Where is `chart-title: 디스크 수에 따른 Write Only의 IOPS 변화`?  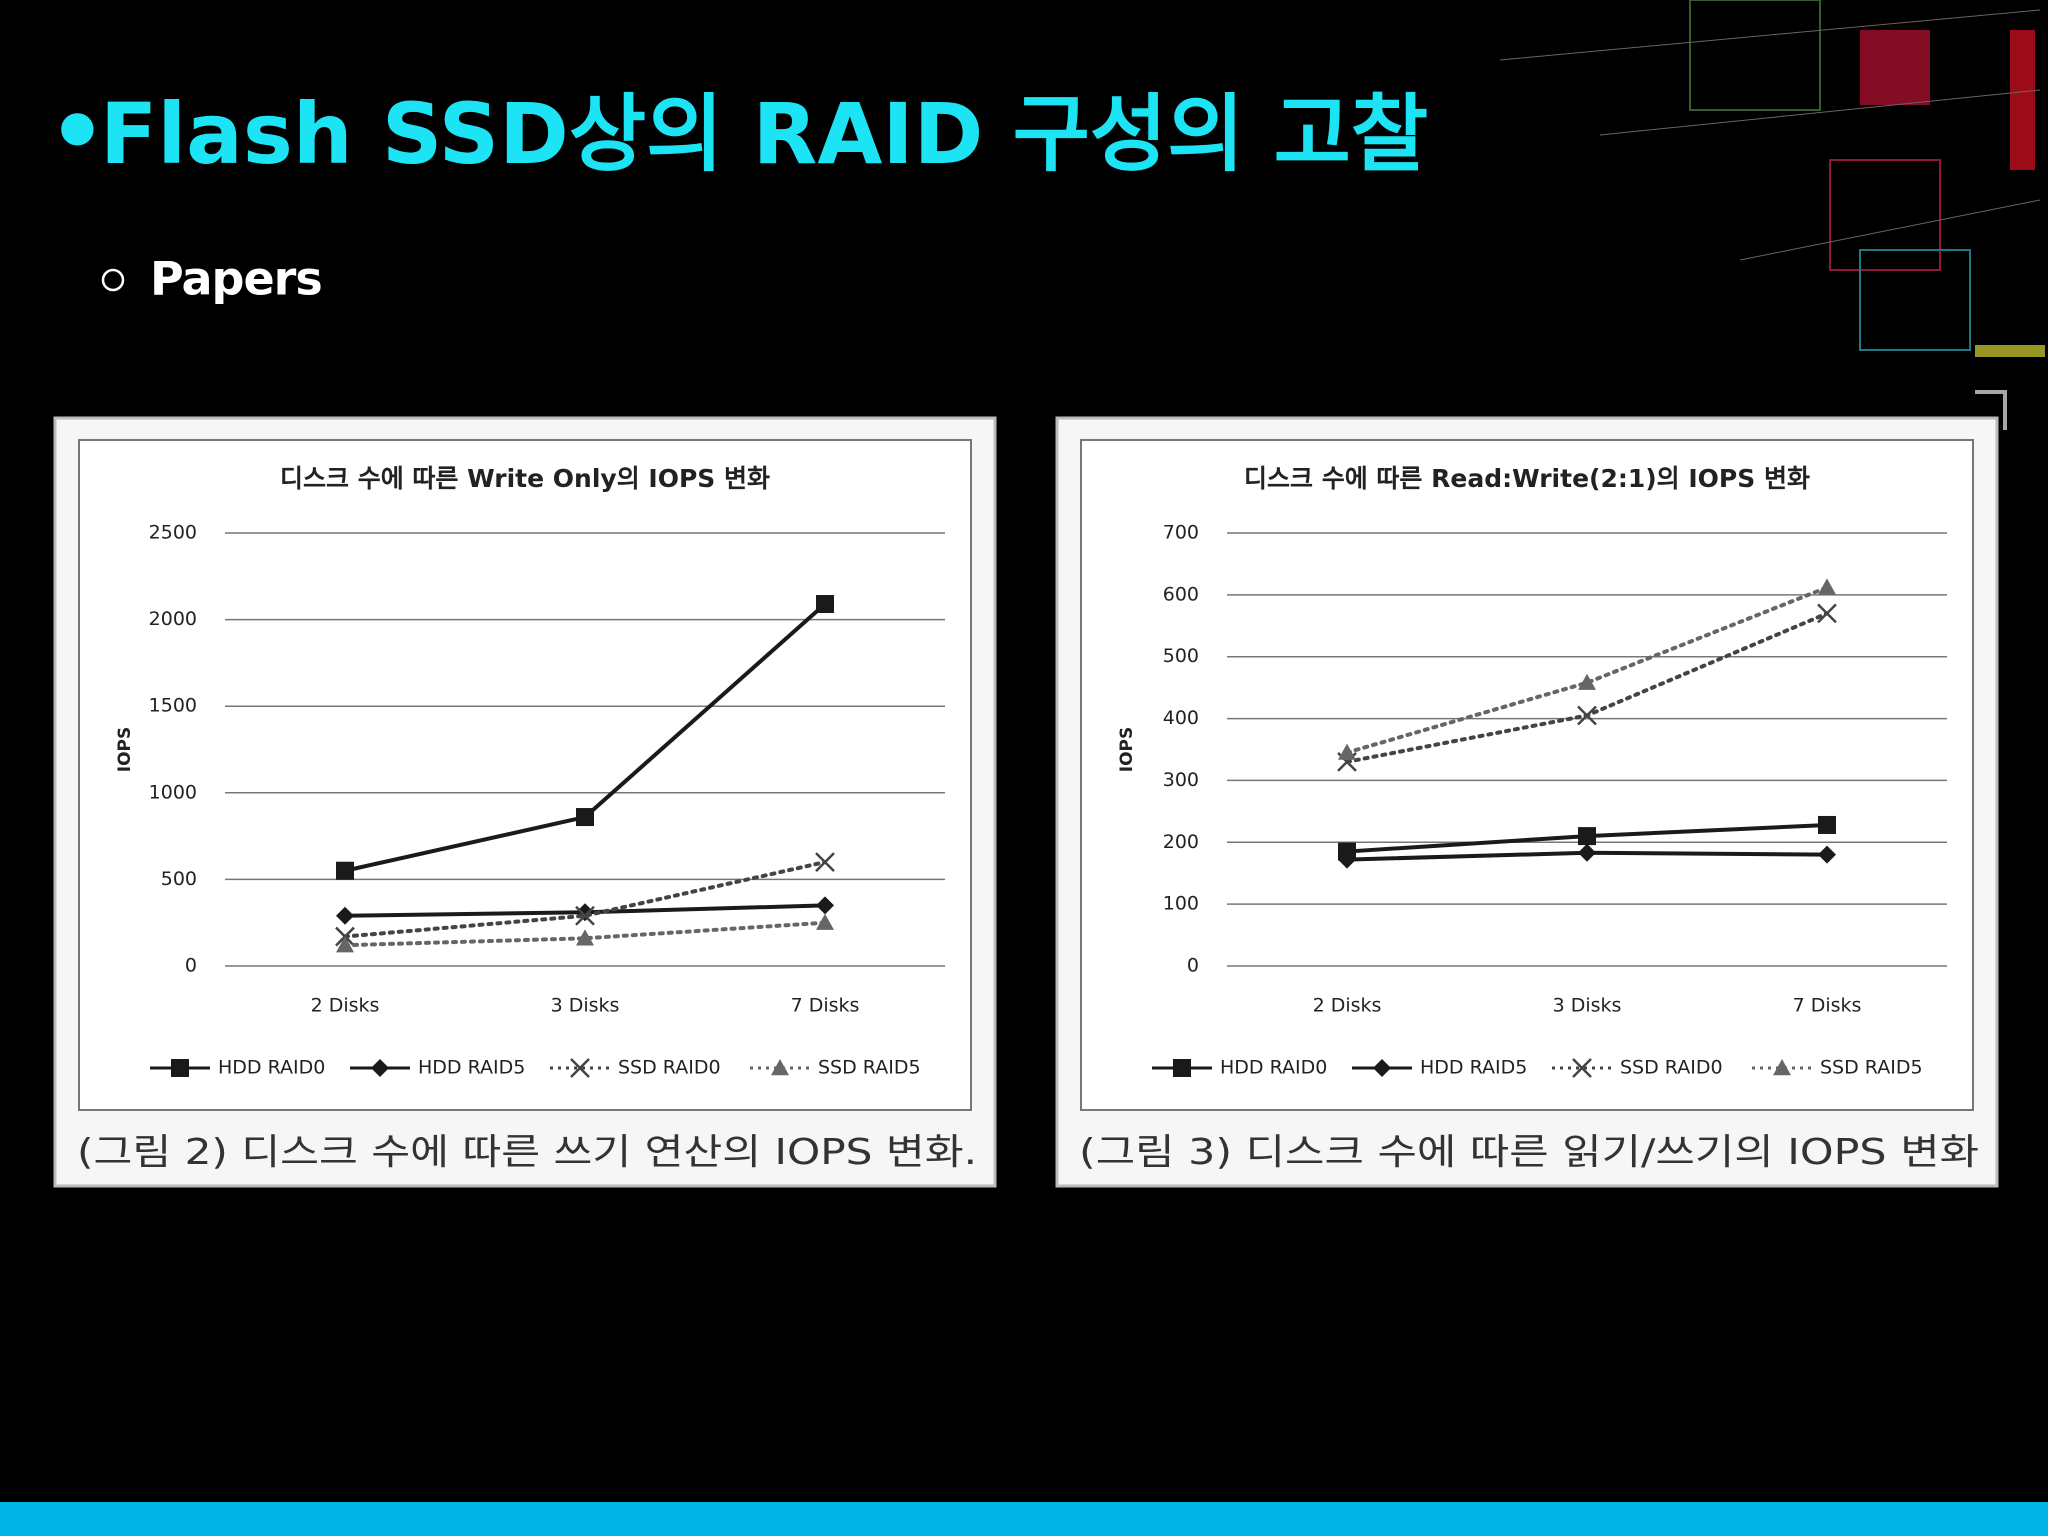 chart-title: 디스크 수에 따른 Write Only의 IOPS 변화 is located at coordinates (525, 478).